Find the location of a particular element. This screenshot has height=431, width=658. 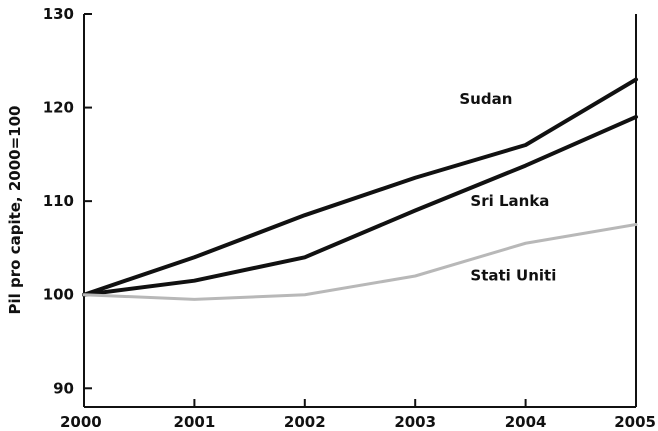

series-label-sudan: Sudan is located at coordinates (485, 99).